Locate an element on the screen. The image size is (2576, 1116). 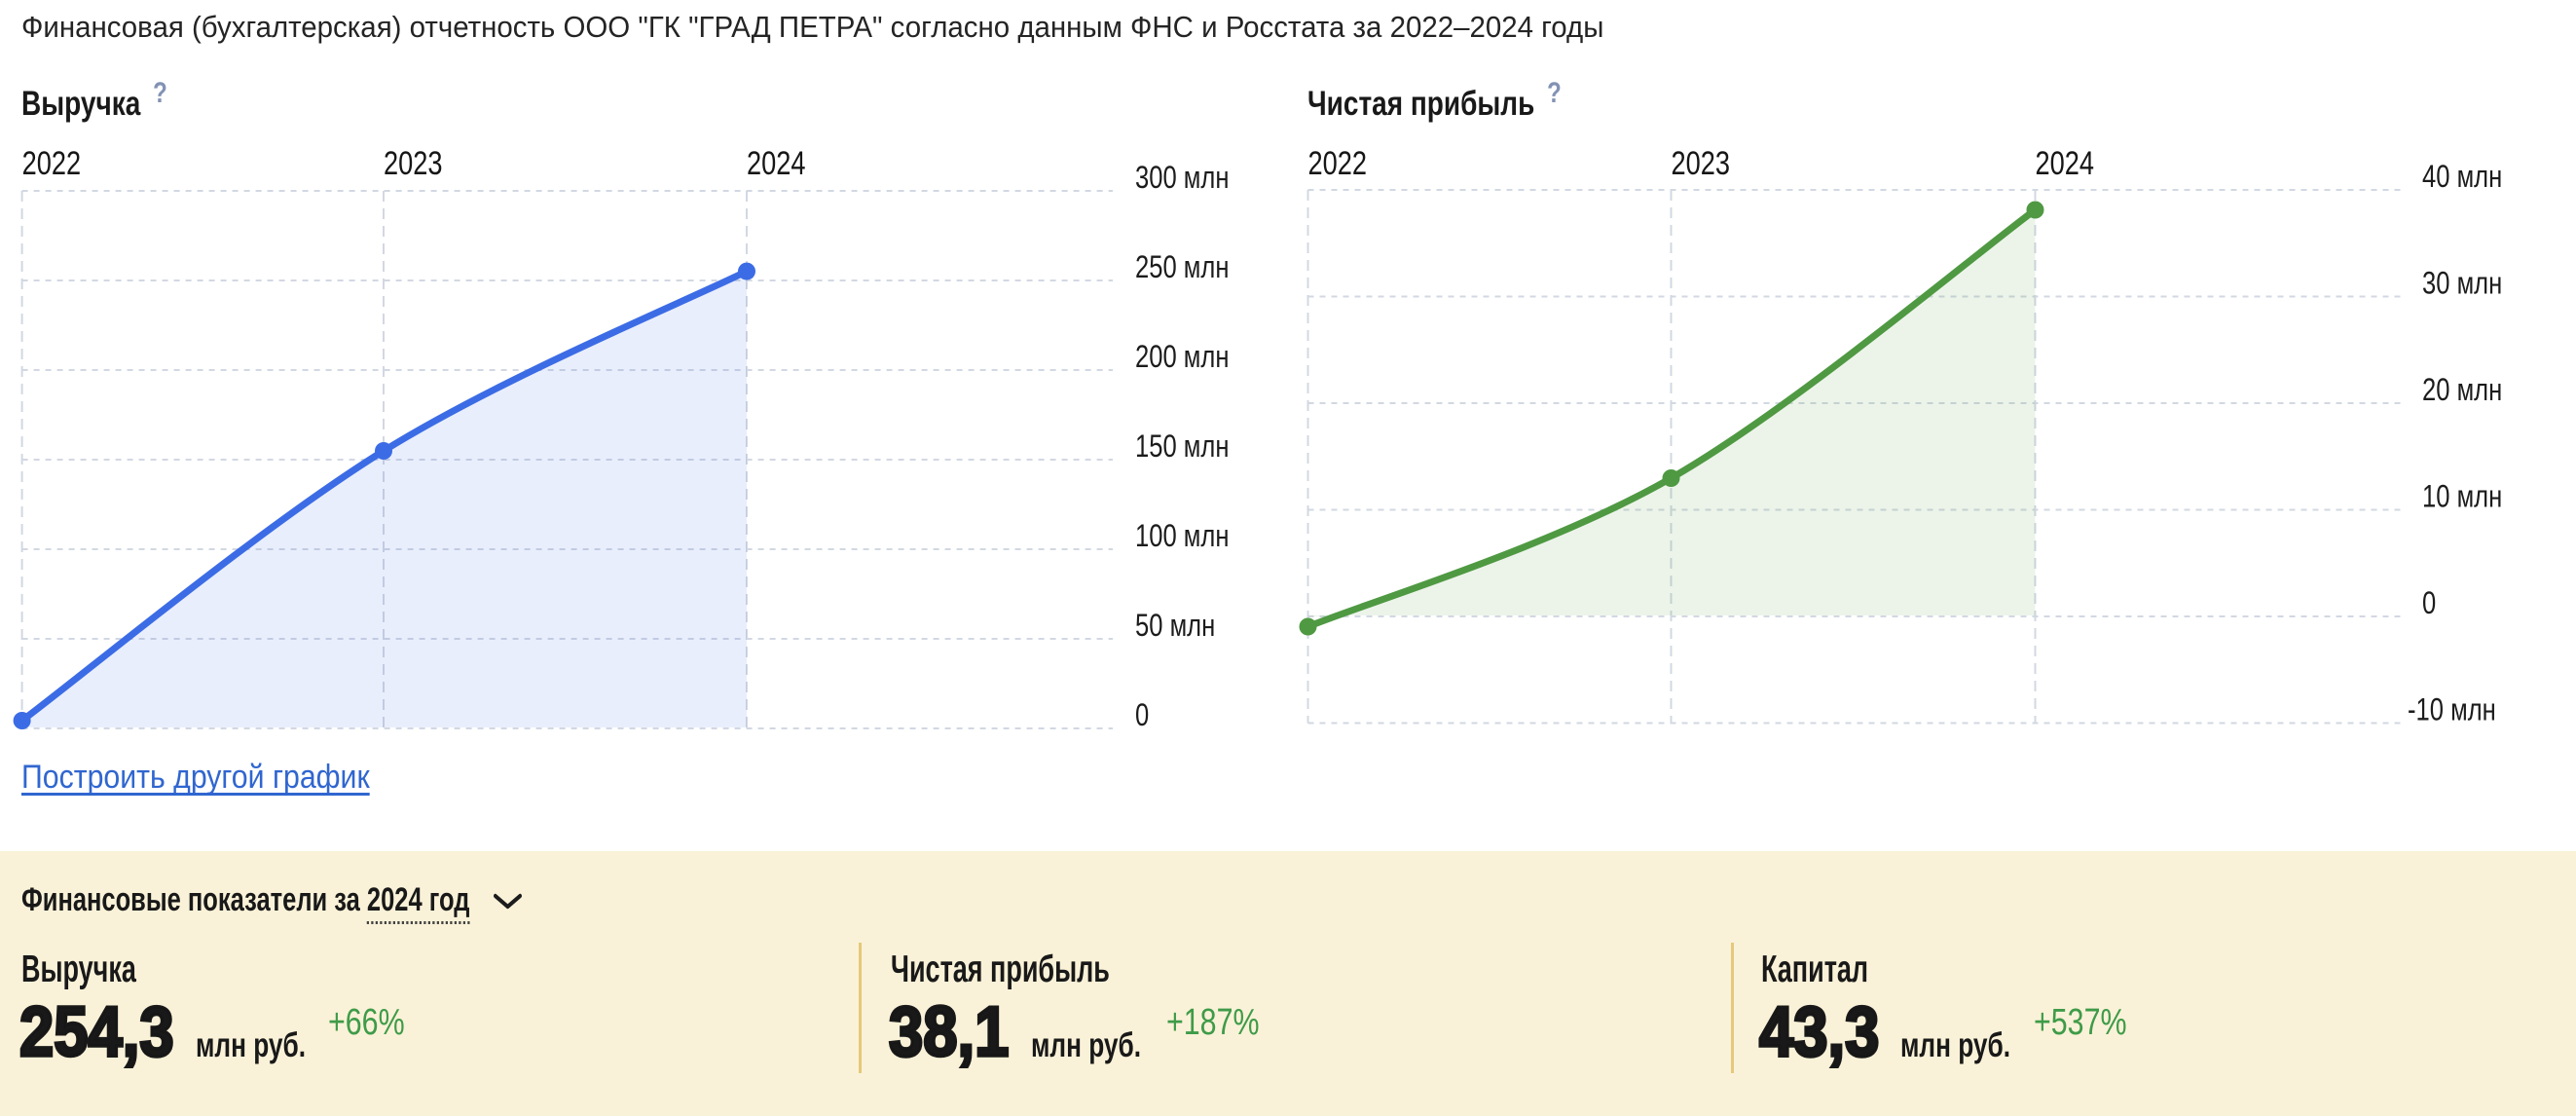
svg-text: 50 млн is located at coordinates (1175, 626).